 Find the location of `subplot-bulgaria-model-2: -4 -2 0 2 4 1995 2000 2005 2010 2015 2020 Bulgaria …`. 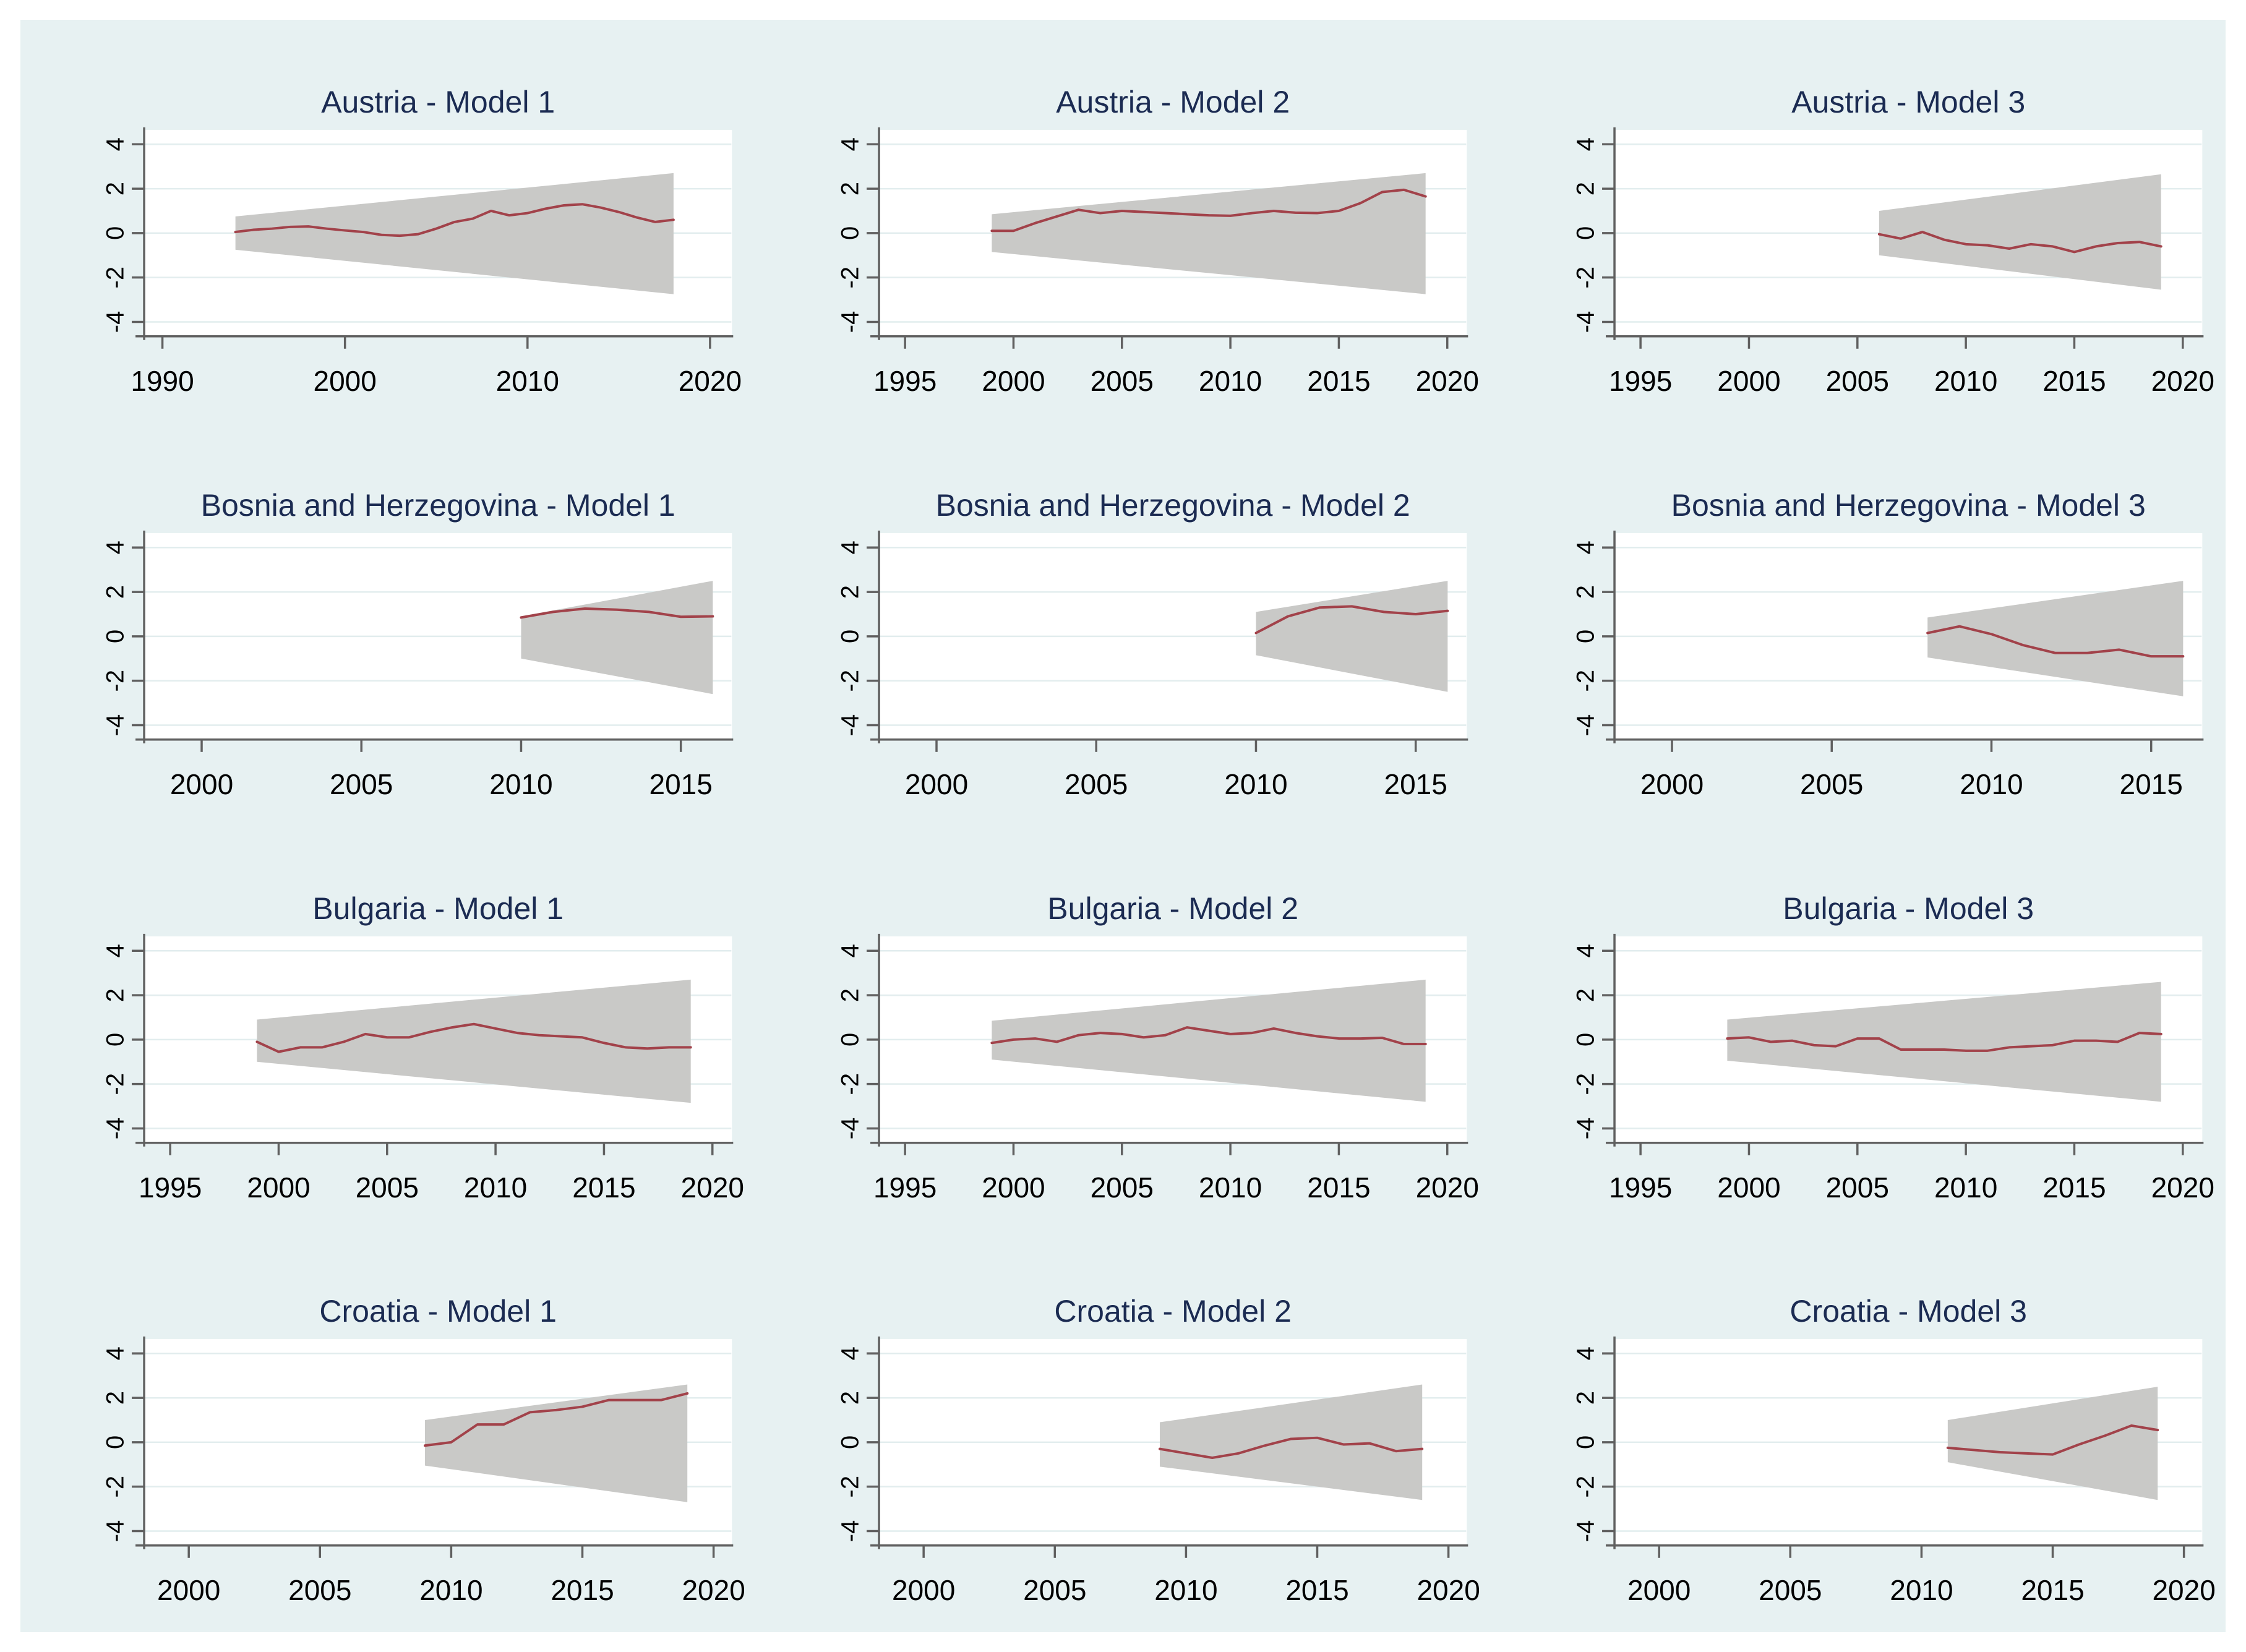

subplot-bulgaria-model-2: -4 -2 0 2 4 1995 2000 2005 2010 2015 2020 Bulgaria … is located at coordinates (1158, 1047).